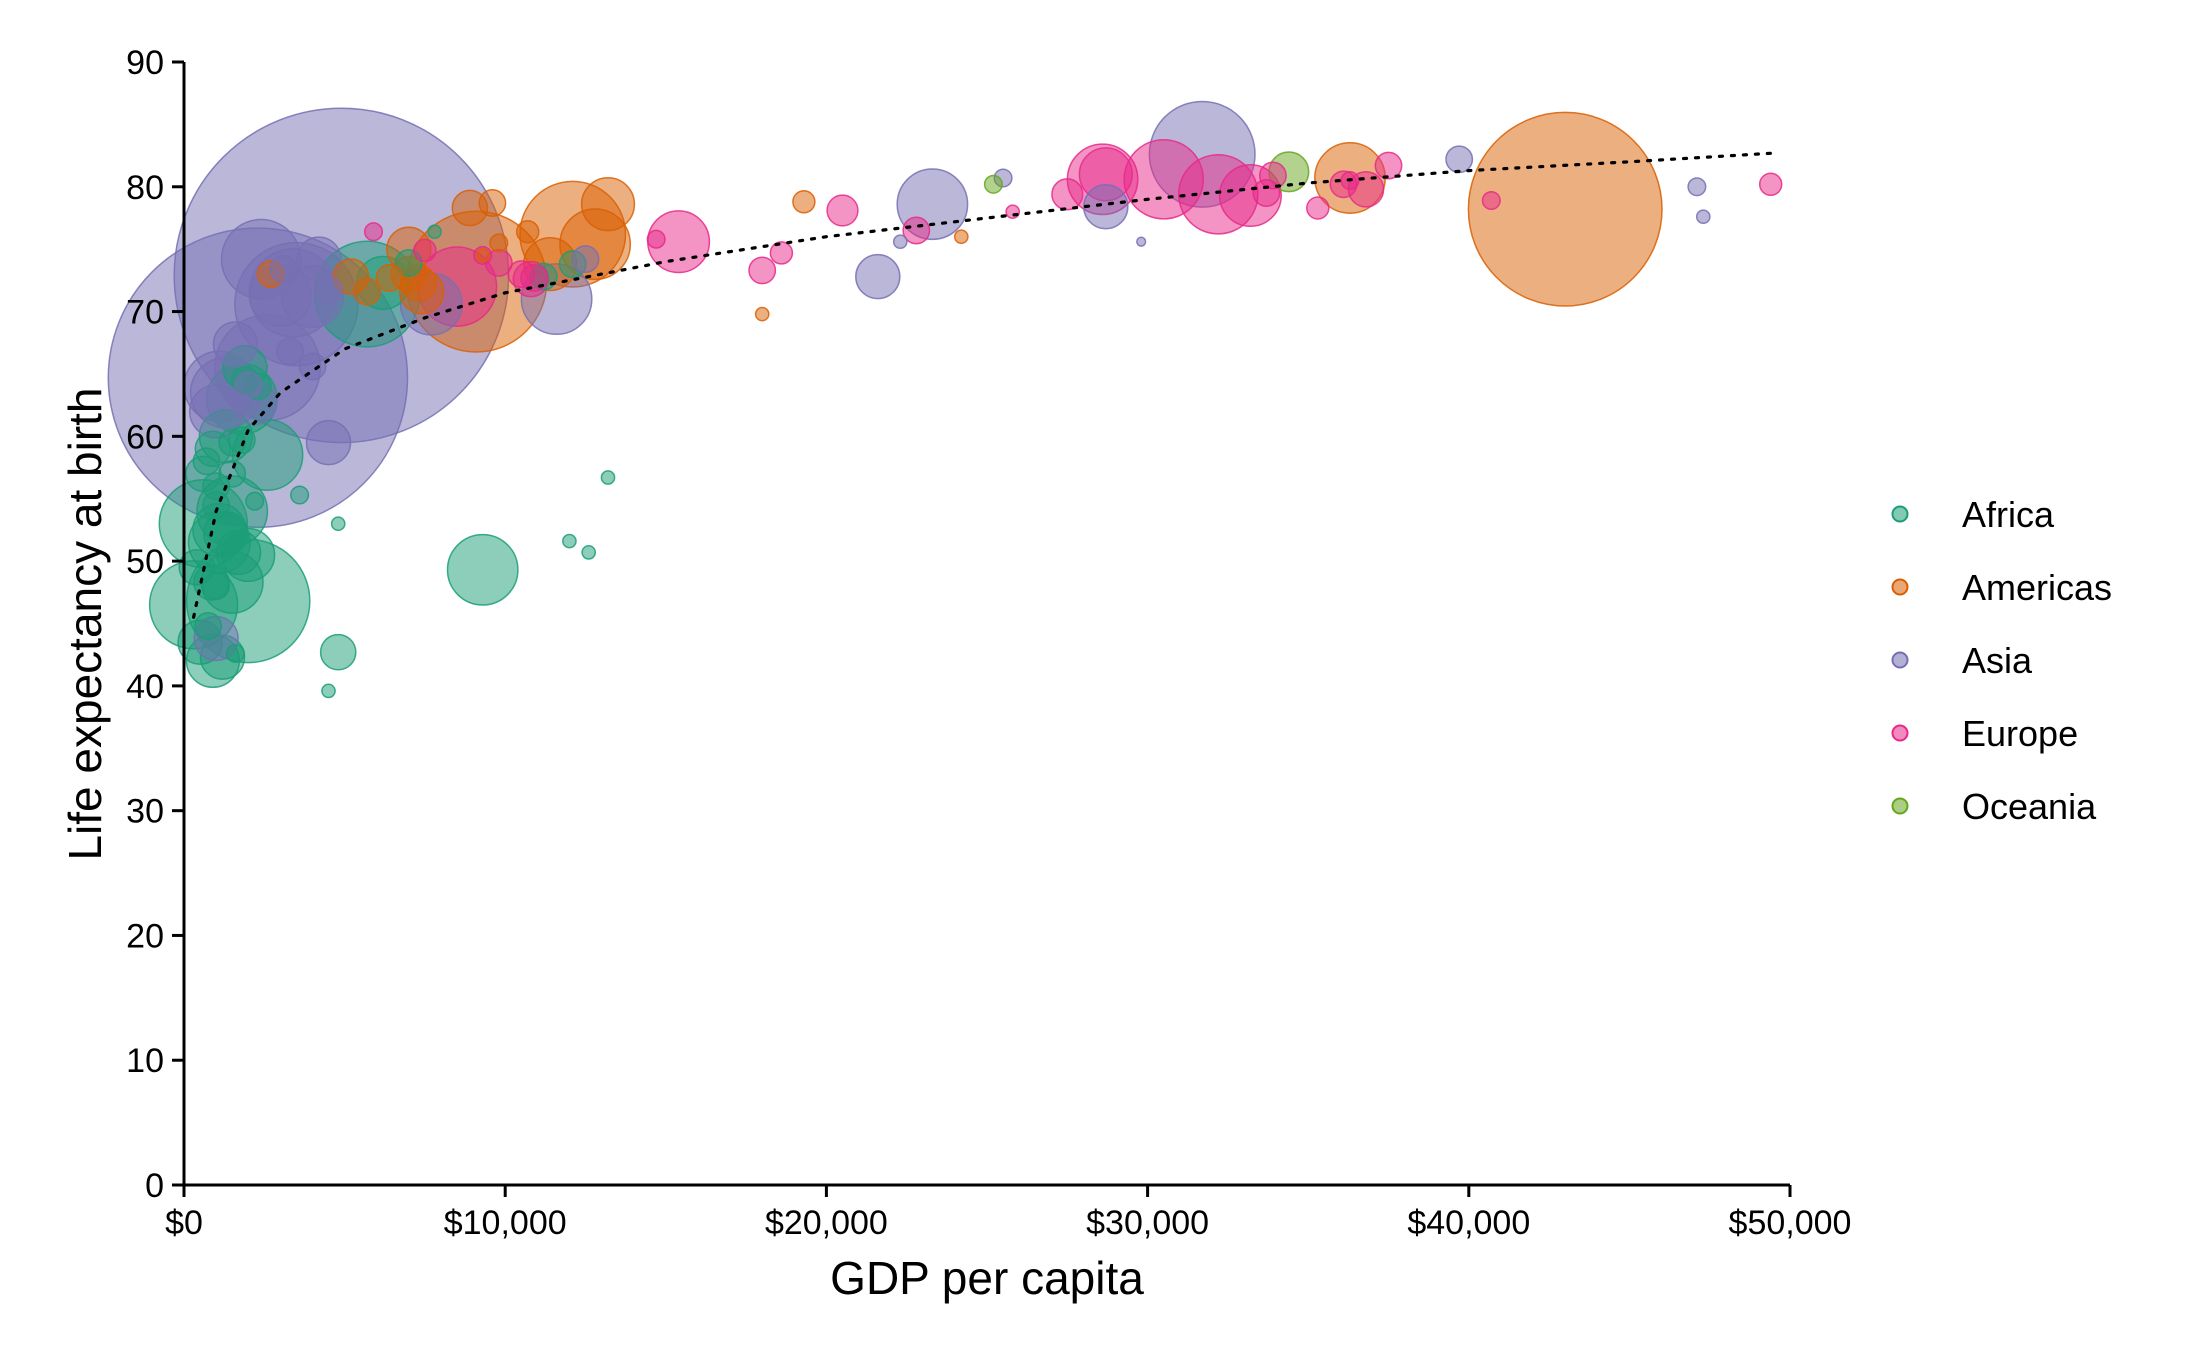  Describe the element at coordinates (1900, 733) in the screenshot. I see `legend-key-europe` at that location.